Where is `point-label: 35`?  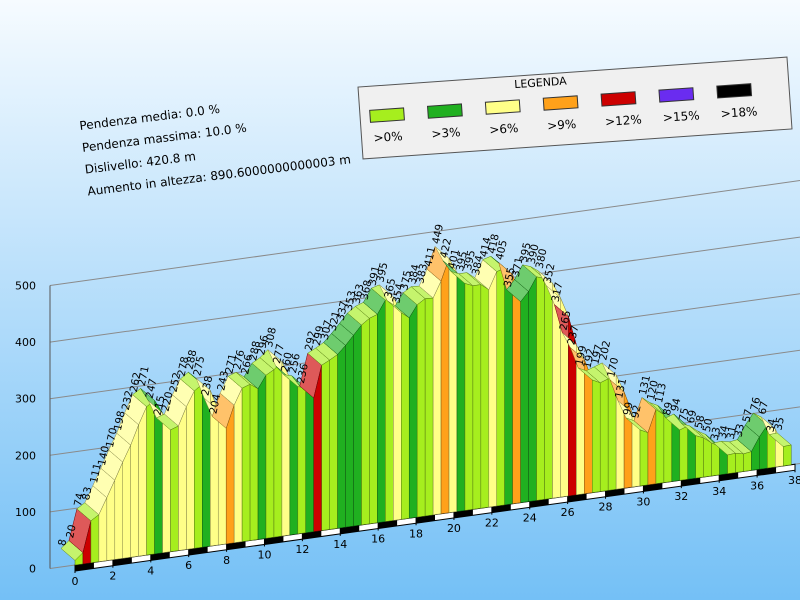
point-label: 35 is located at coordinates (779, 424).